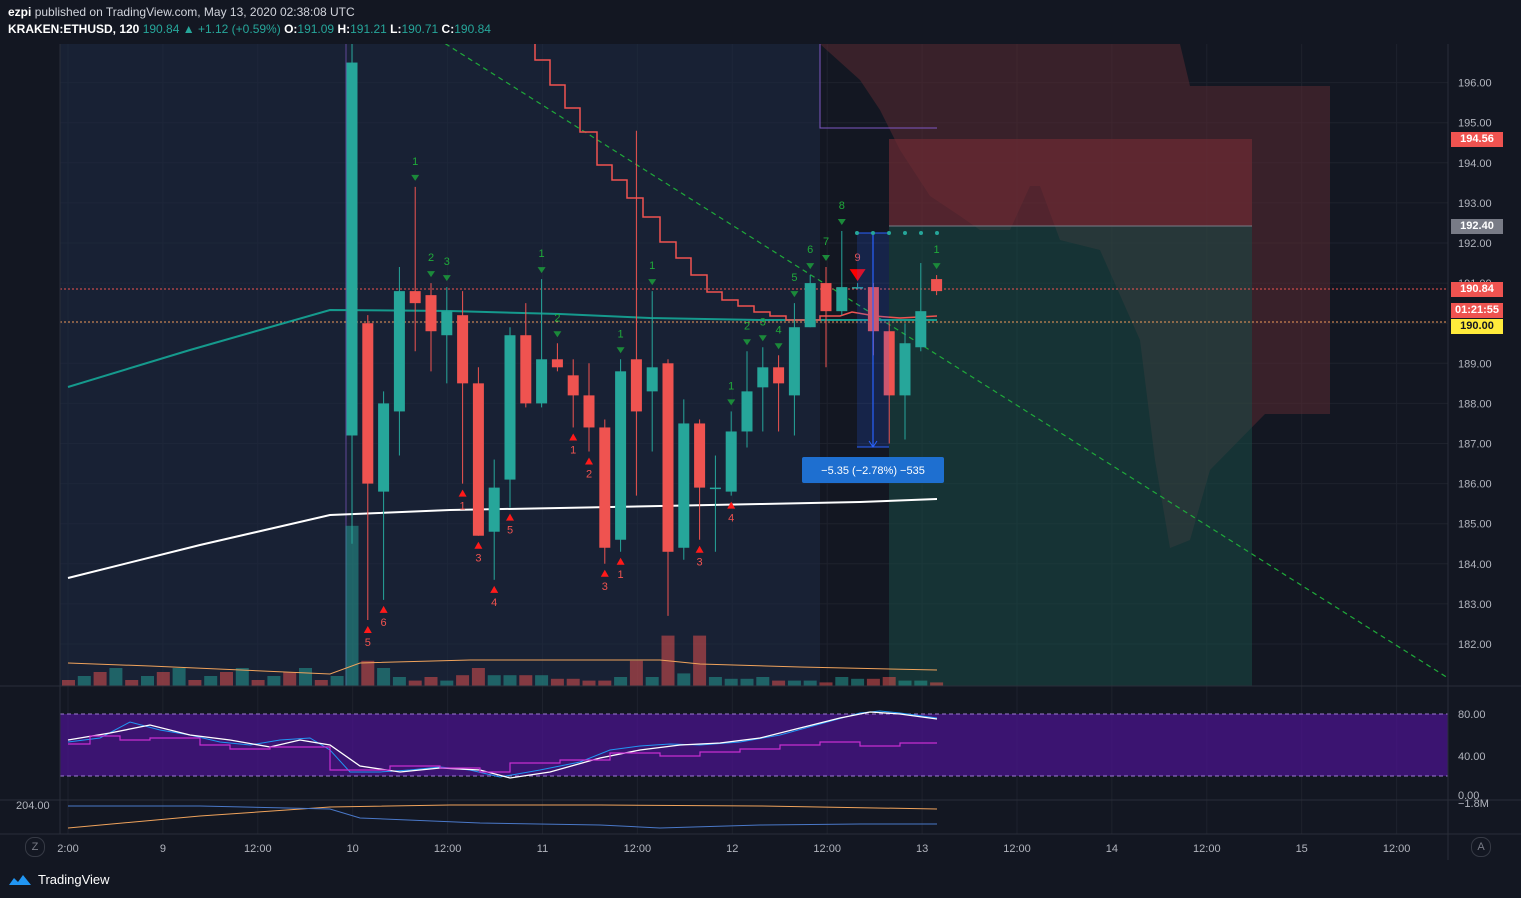 Image resolution: width=1521 pixels, height=898 pixels. What do you see at coordinates (763, 322) in the screenshot?
I see `td-count-label: 3` at bounding box center [763, 322].